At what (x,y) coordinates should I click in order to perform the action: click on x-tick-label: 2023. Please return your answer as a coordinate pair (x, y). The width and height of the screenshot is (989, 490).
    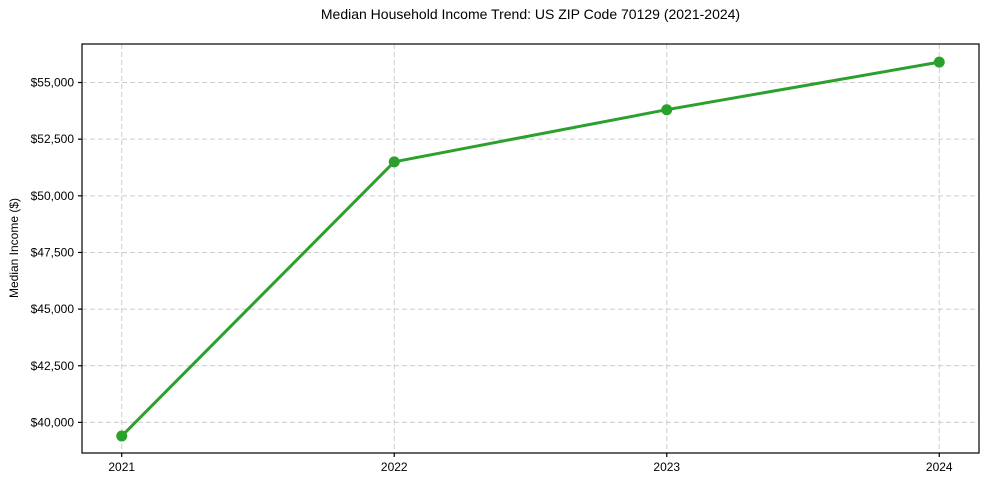
    Looking at the image, I should click on (666, 467).